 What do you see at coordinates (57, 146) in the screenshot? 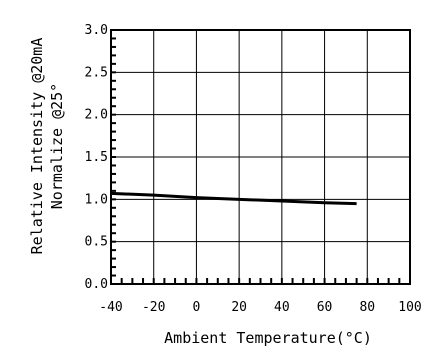
I see `y-axis-title-line-2: Normalize @25°` at bounding box center [57, 146].